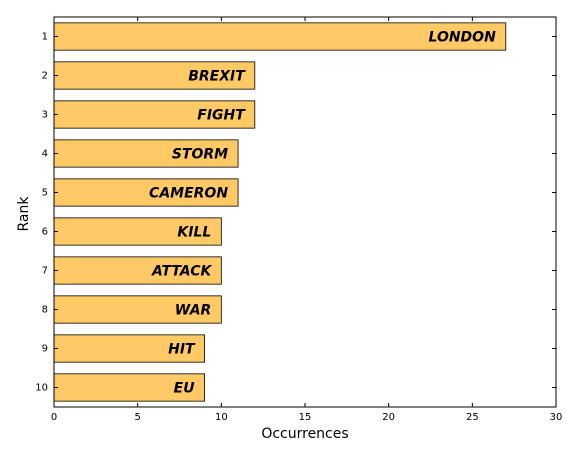  Describe the element at coordinates (463, 38) in the screenshot. I see `bar-label: LONDON` at that location.